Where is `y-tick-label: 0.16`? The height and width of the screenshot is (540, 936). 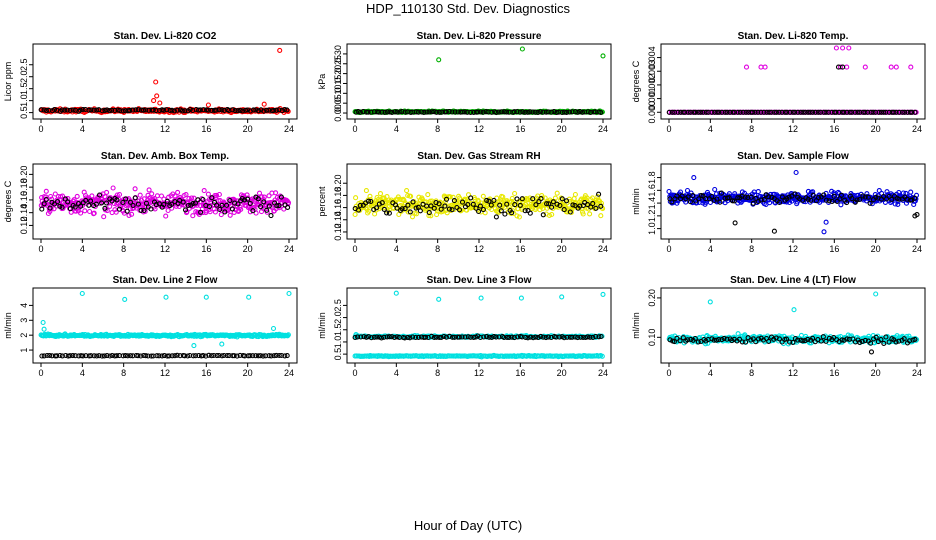 y-tick-label: 0.16 is located at coordinates (24, 200).